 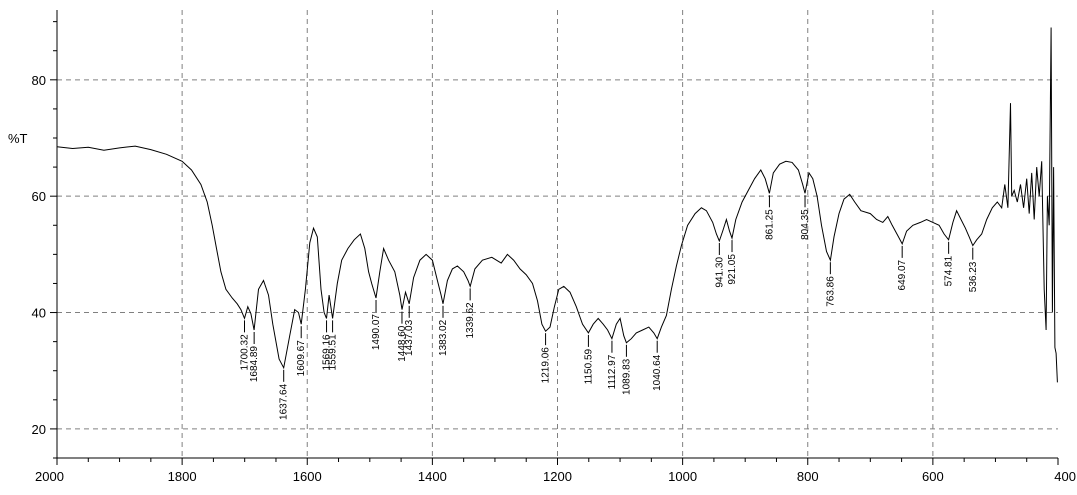 I want to click on x-tick-label: 2000, so click(x=49, y=476).